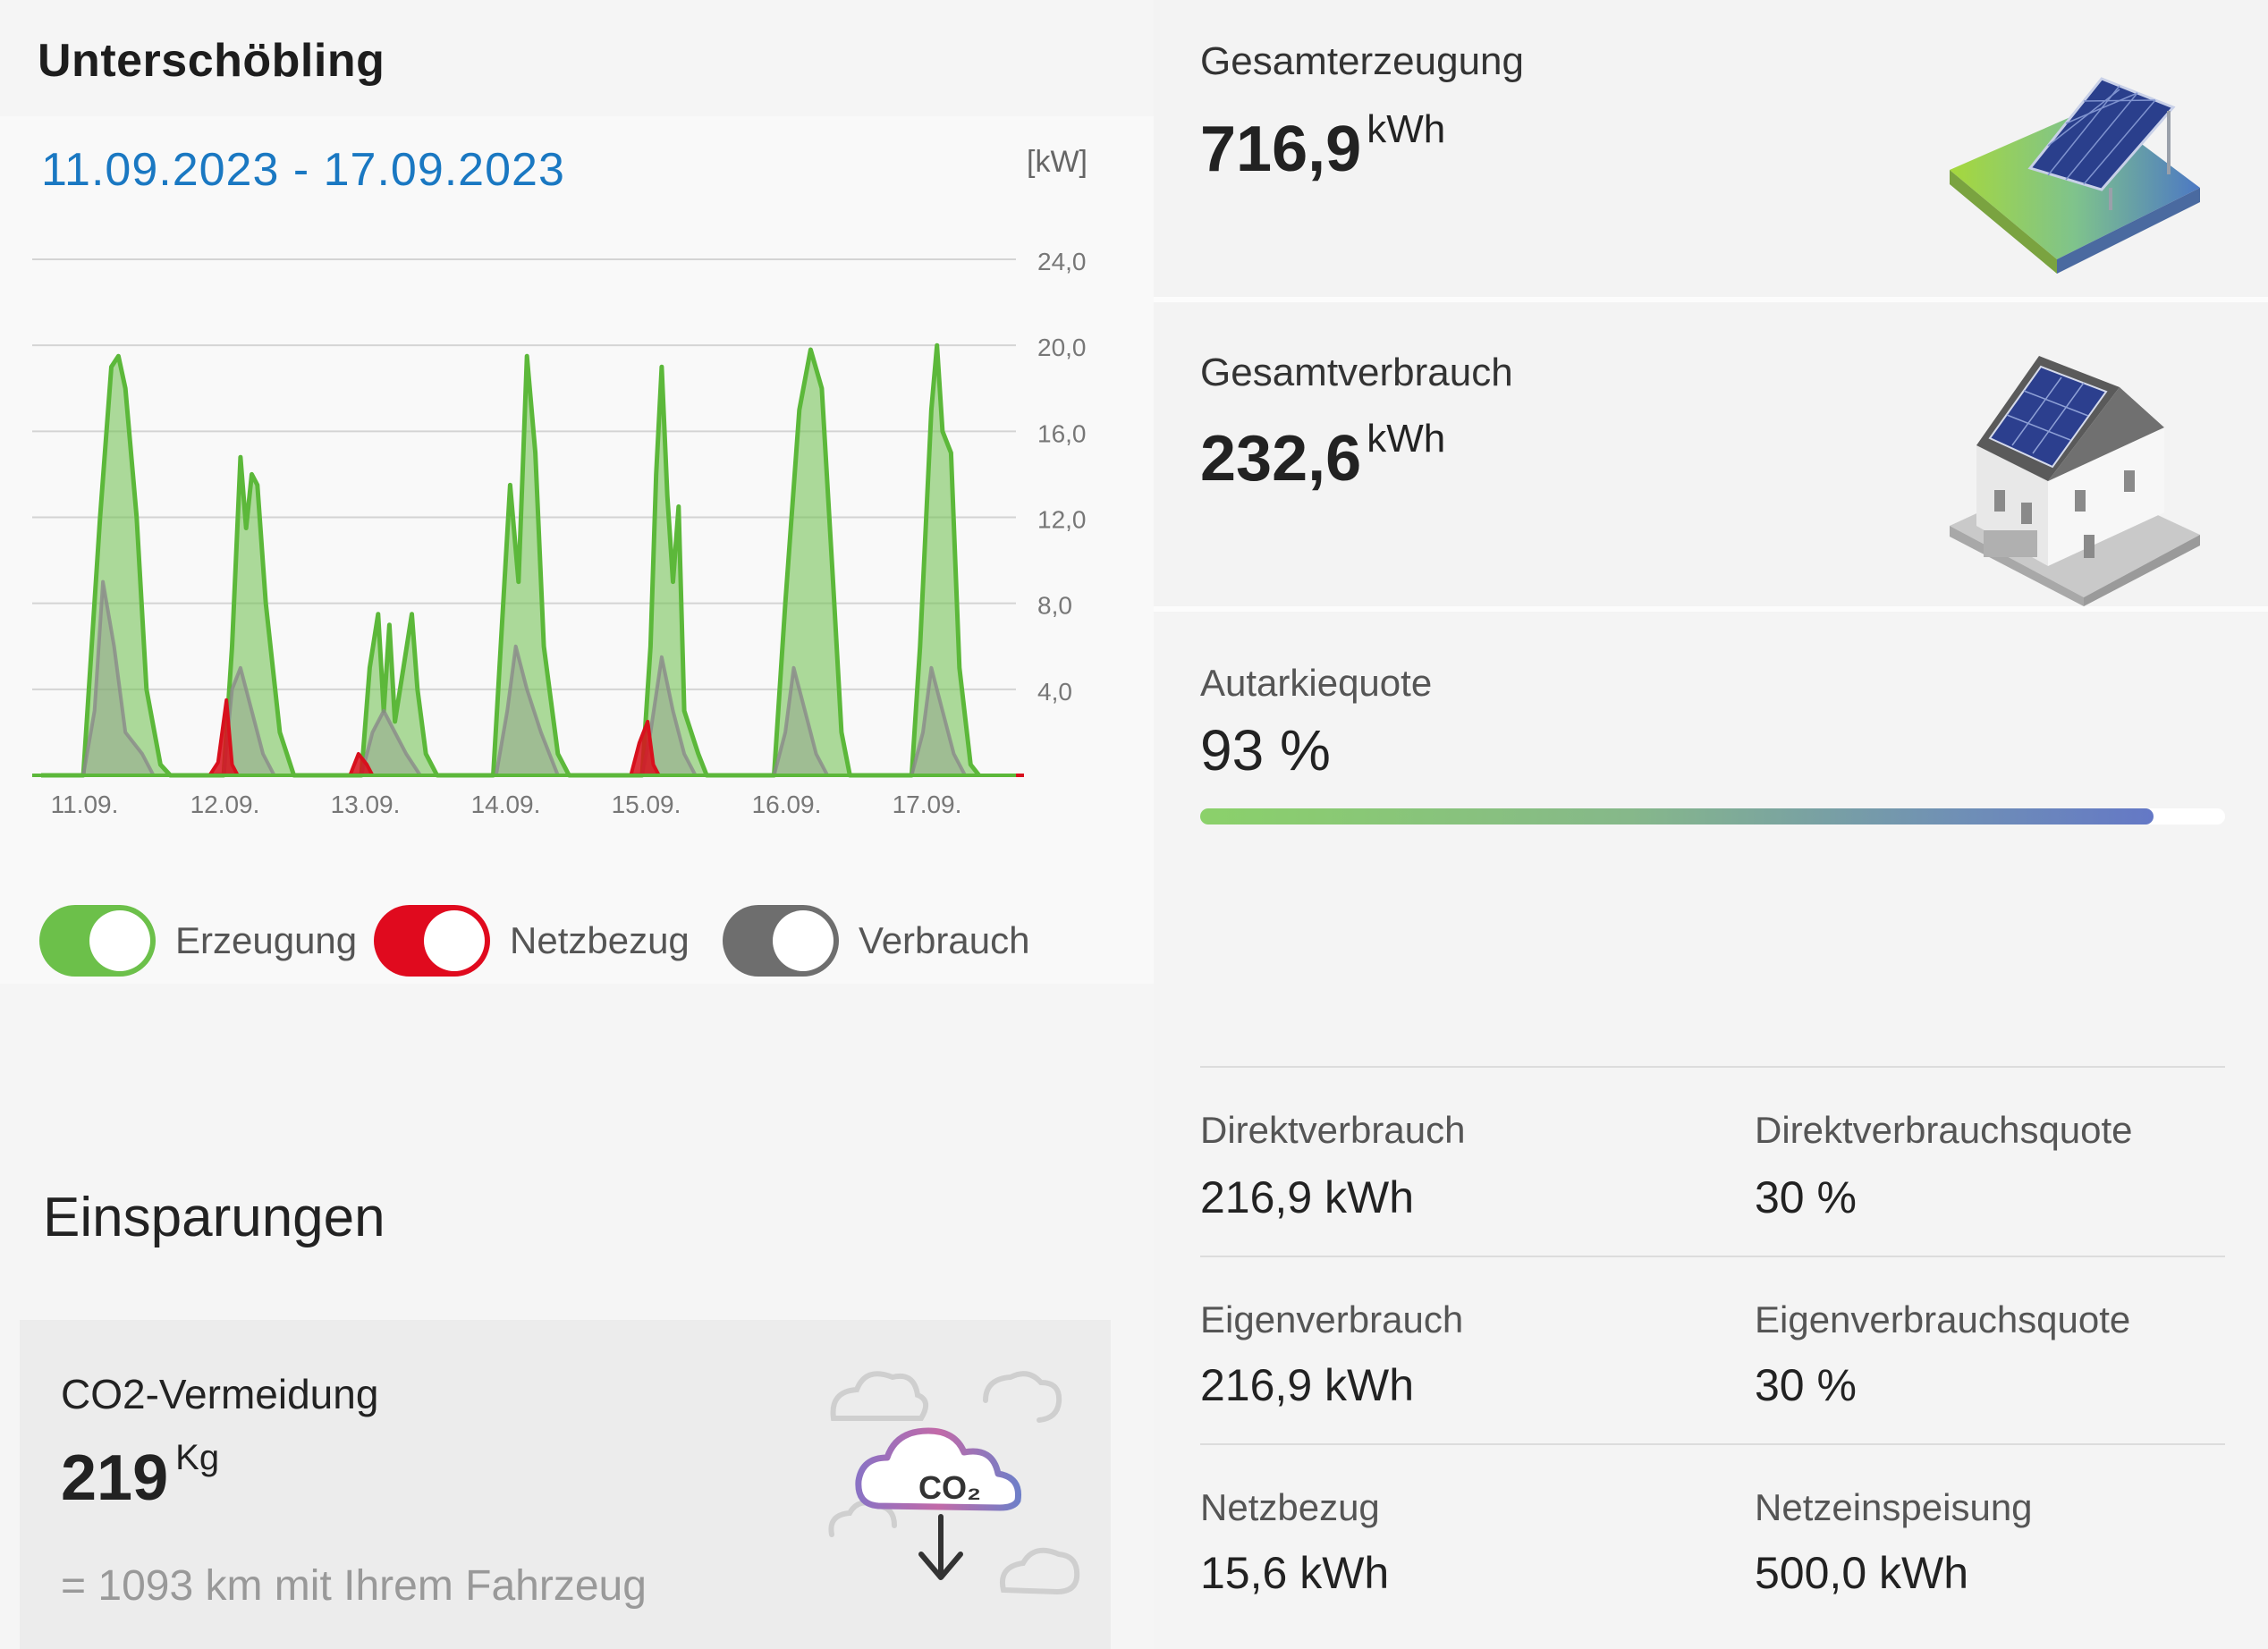 The image size is (2268, 1649). Describe the element at coordinates (1806, 1385) in the screenshot. I see `metric-value-eigenverbrauchsquote: 30 %` at that location.